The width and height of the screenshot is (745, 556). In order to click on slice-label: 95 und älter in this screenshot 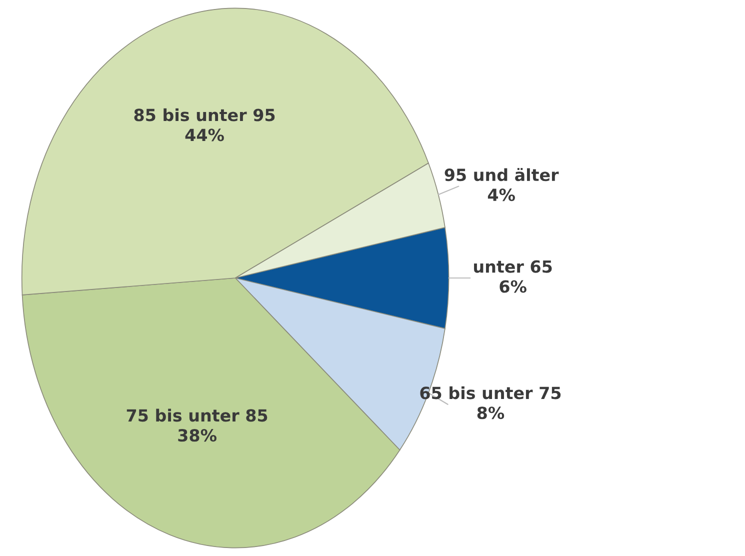, I will do `click(501, 175)`.